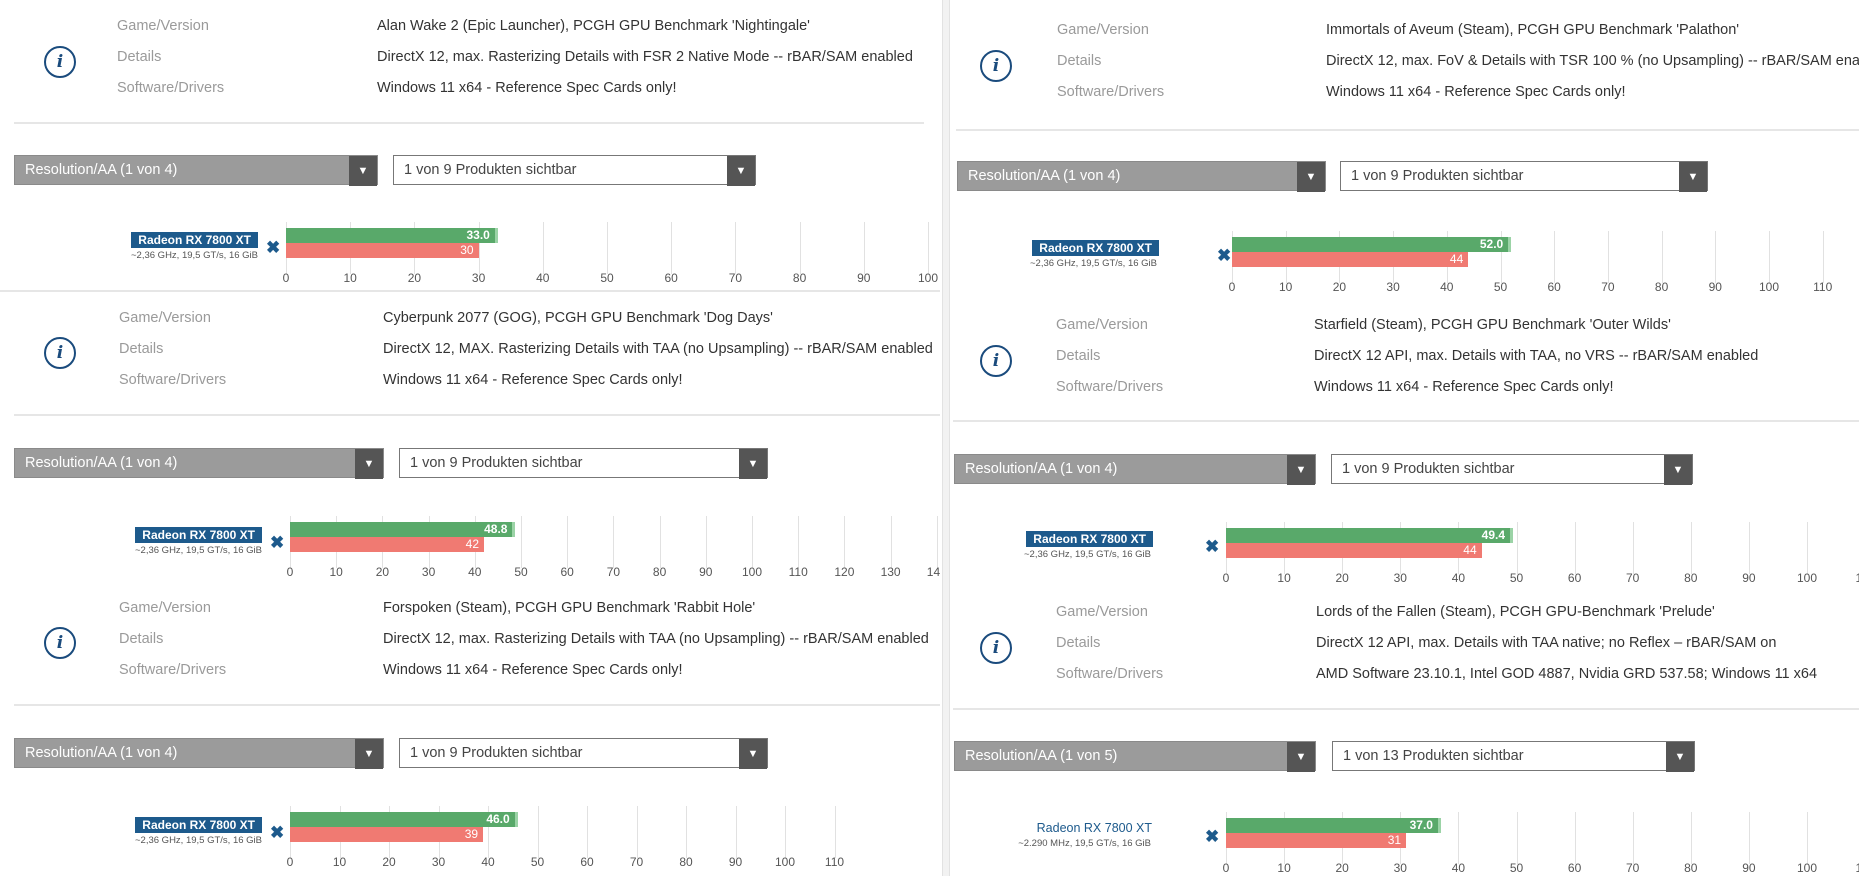 This screenshot has width=1859, height=876. What do you see at coordinates (404, 819) in the screenshot?
I see `average-fps-bar: 46.0` at bounding box center [404, 819].